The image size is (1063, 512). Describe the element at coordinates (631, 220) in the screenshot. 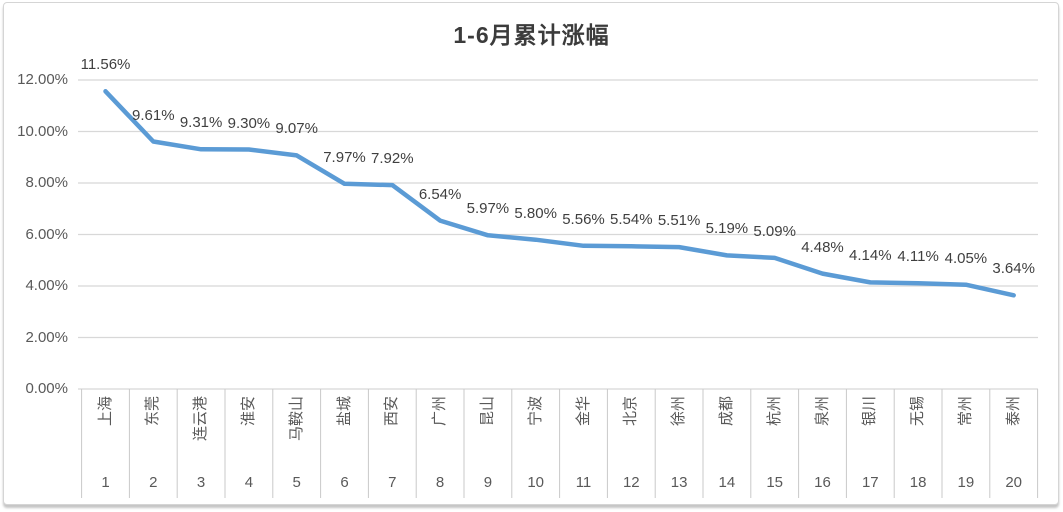

I see `data-label: 5.54%` at that location.